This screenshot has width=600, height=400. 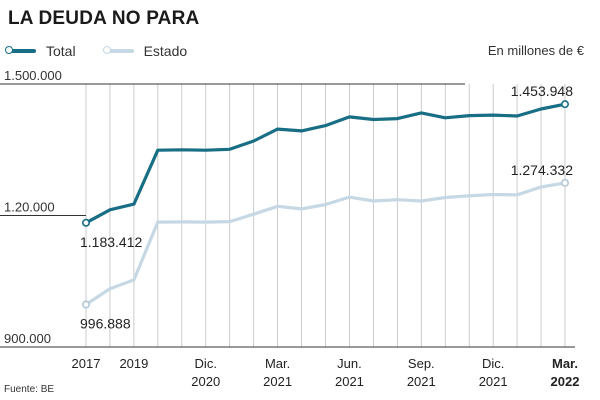 What do you see at coordinates (542, 91) in the screenshot?
I see `data-label: 1.453.948` at bounding box center [542, 91].